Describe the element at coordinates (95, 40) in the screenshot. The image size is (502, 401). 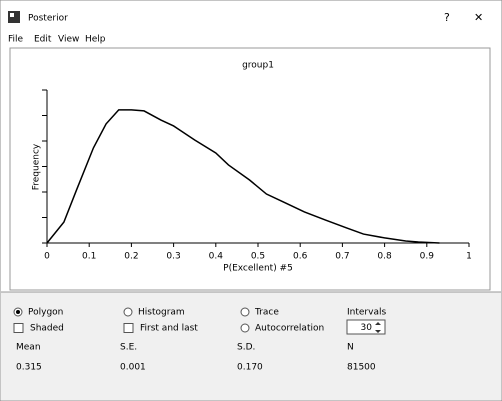
I see `menu-item: Help` at that location.